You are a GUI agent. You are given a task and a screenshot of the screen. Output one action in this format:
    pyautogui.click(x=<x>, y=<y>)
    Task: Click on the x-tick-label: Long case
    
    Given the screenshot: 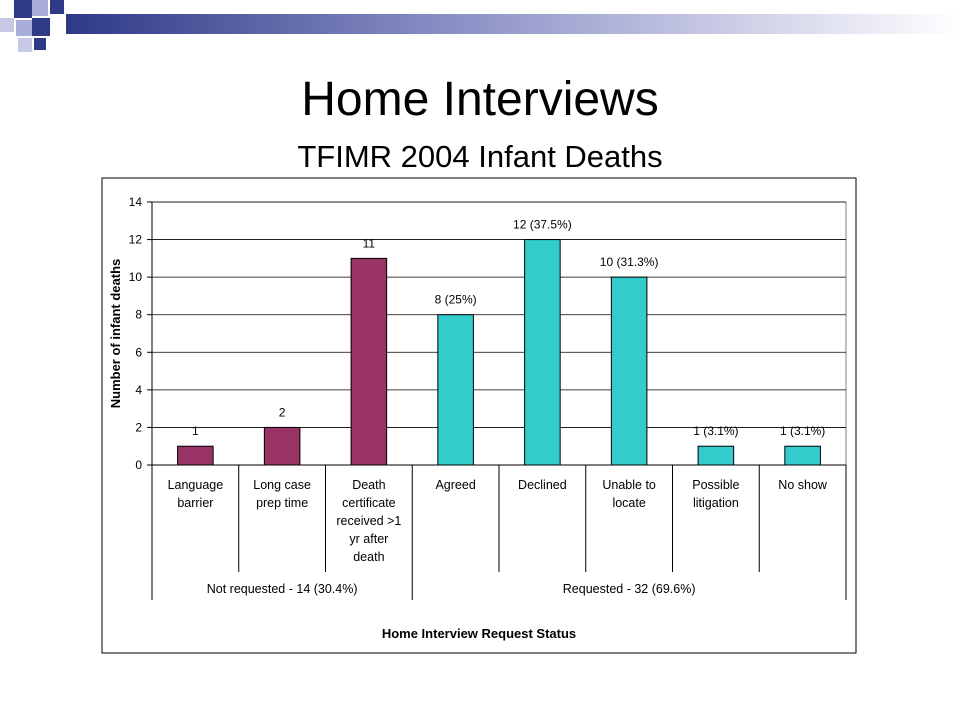 What is the action you would take?
    pyautogui.click(x=282, y=485)
    